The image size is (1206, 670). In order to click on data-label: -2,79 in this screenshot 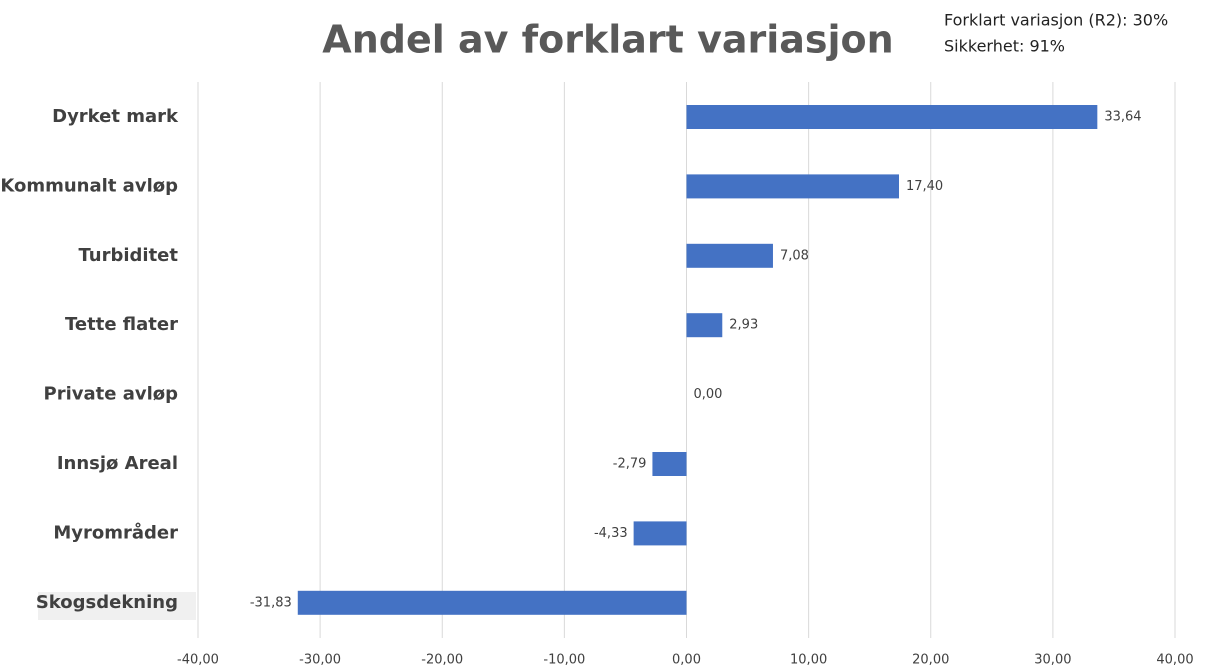, I will do `click(630, 464)`.